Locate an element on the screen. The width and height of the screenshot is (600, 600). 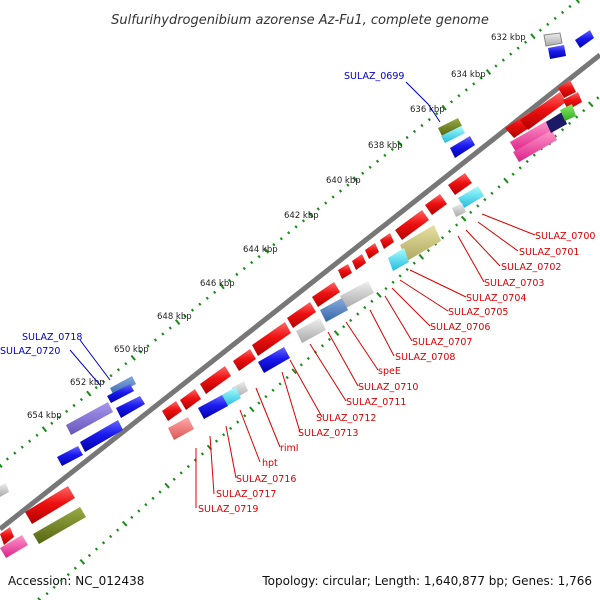
gene-label: SULAZ_0711 is located at coordinates (376, 402).